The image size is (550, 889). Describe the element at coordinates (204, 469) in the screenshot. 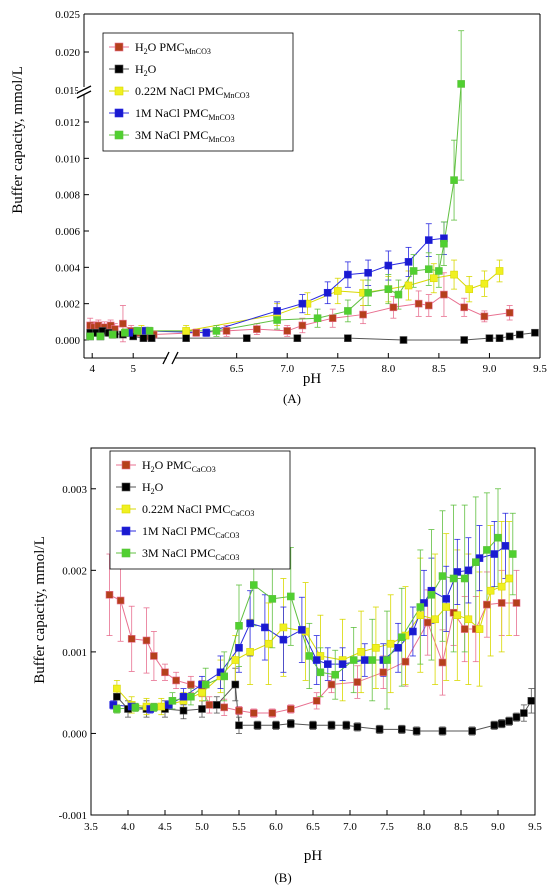

I see `legend-subscript: CaCO3` at that location.